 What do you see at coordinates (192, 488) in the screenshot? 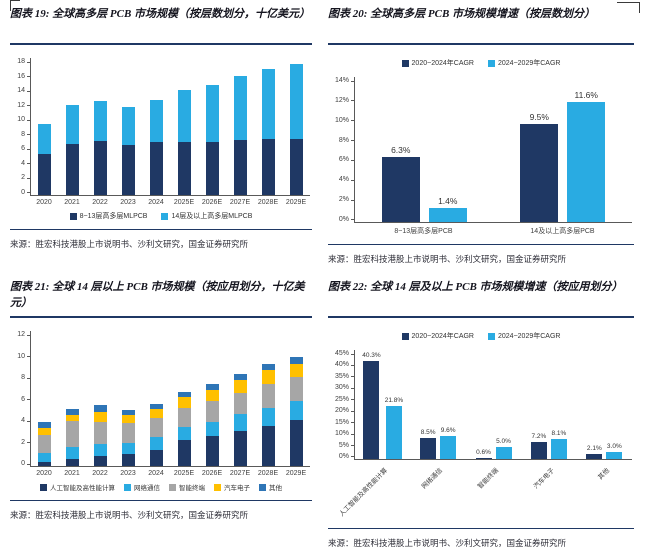
I see `legend-label: 智能终端` at bounding box center [192, 488].